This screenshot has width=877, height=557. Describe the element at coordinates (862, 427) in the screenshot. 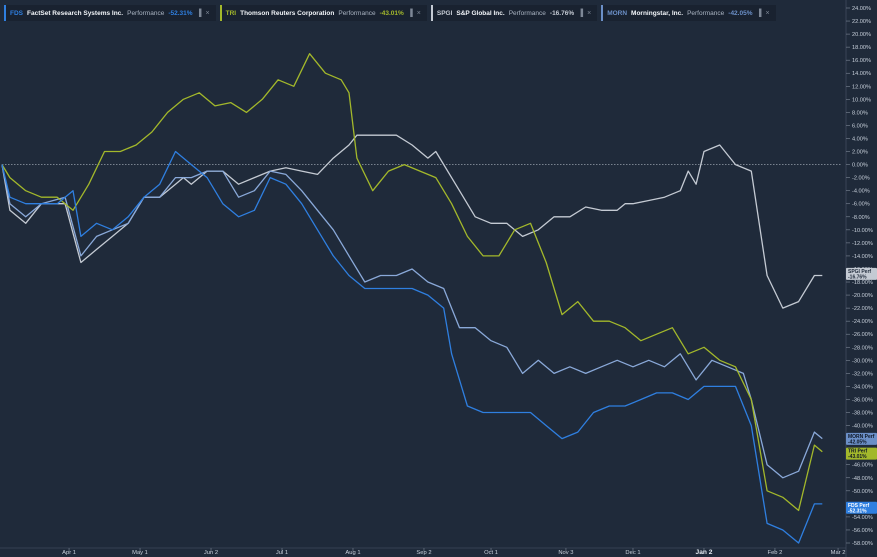

I see `y-tick-label: -40.00%` at that location.